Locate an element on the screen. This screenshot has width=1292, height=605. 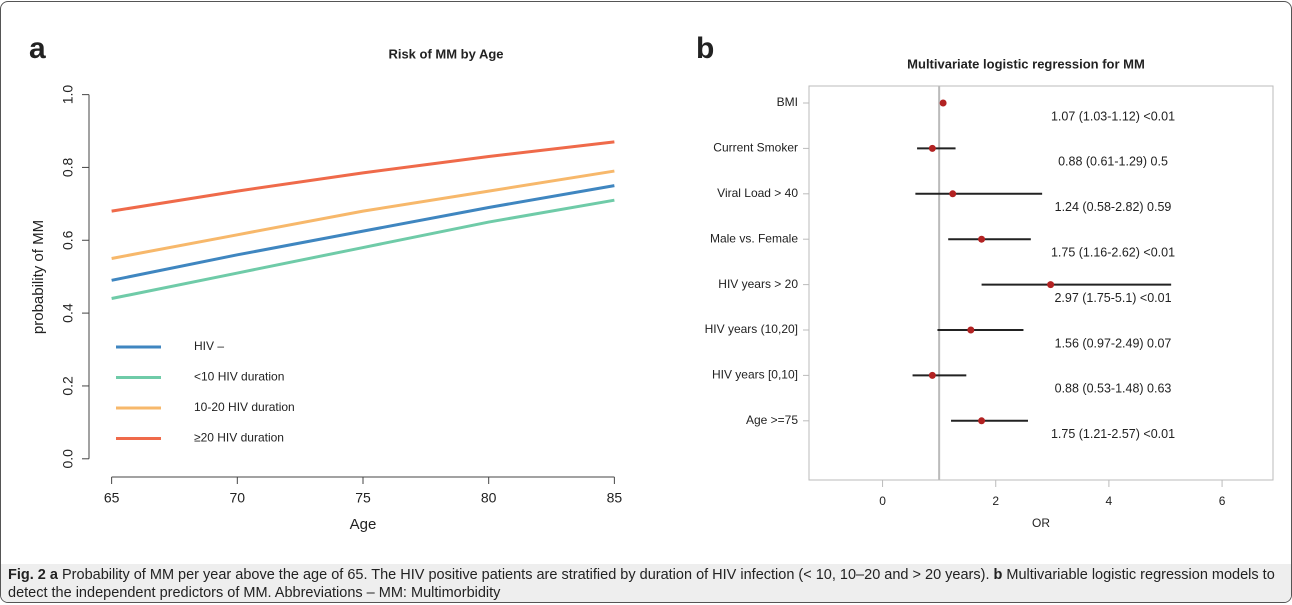
y-tick-label: 0.8 is located at coordinates (68, 167).